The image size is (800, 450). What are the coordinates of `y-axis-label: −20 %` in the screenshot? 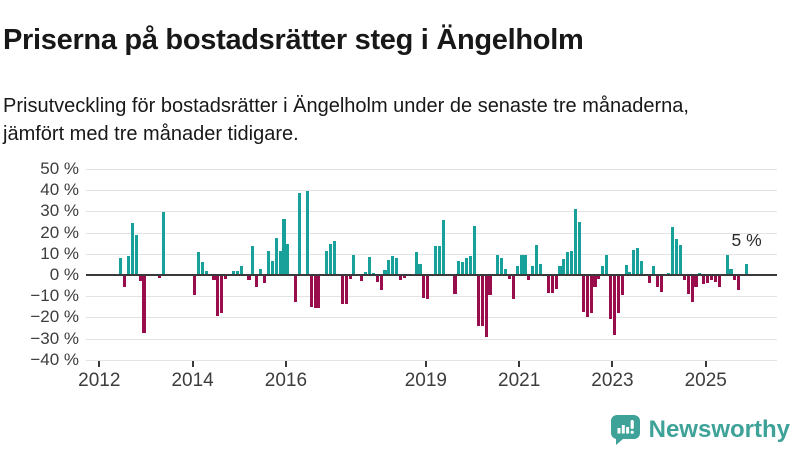 It's located at (54, 317).